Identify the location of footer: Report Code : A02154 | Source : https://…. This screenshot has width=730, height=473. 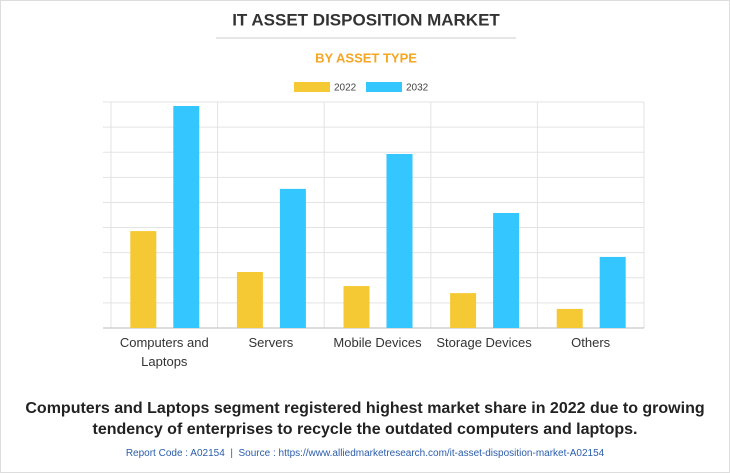
(365, 453).